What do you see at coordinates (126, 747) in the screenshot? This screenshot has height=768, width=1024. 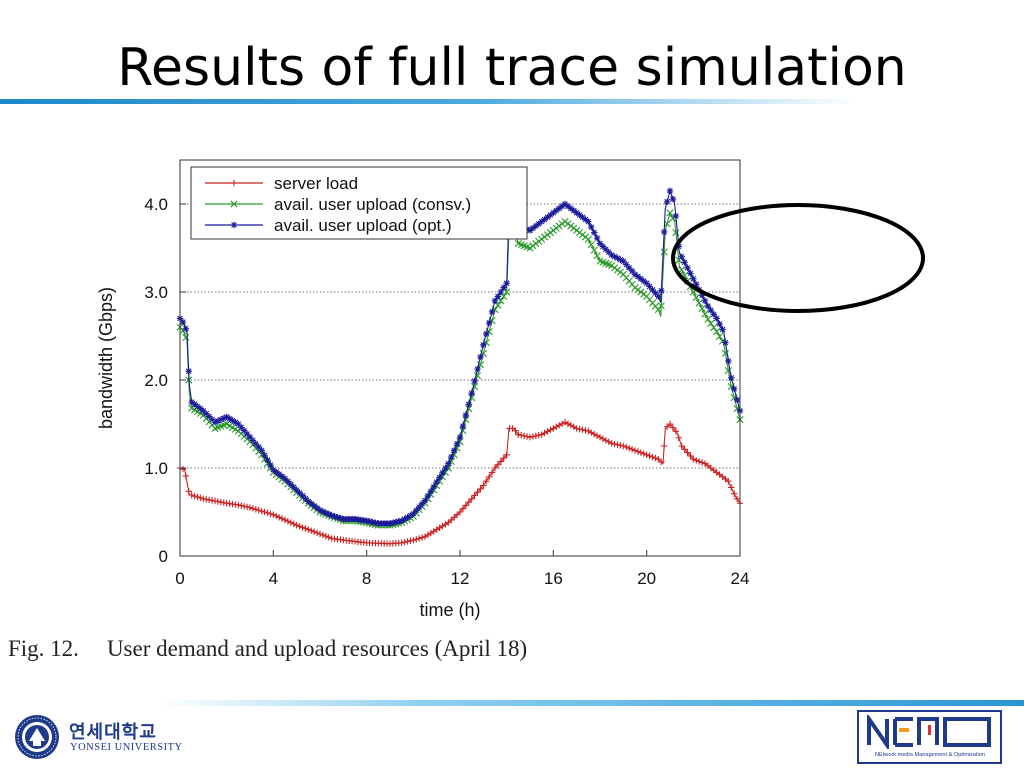 I see `yonsei-english-name: YONSEI UNIVERSITY` at bounding box center [126, 747].